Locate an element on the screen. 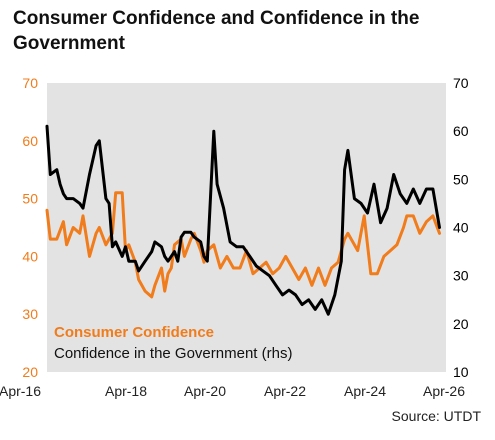  right-y-tick-label: 40 is located at coordinates (461, 228).